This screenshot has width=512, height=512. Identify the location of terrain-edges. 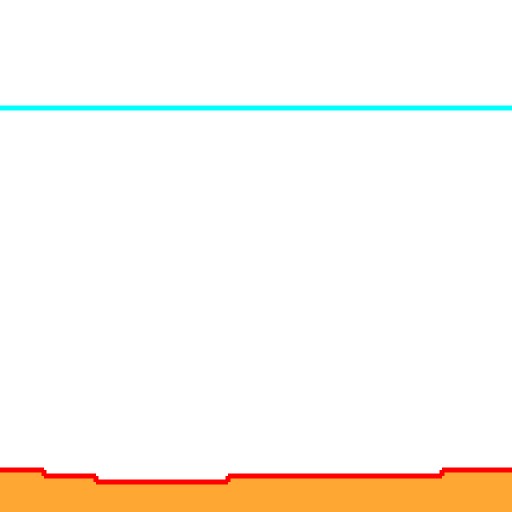
(256, 476).